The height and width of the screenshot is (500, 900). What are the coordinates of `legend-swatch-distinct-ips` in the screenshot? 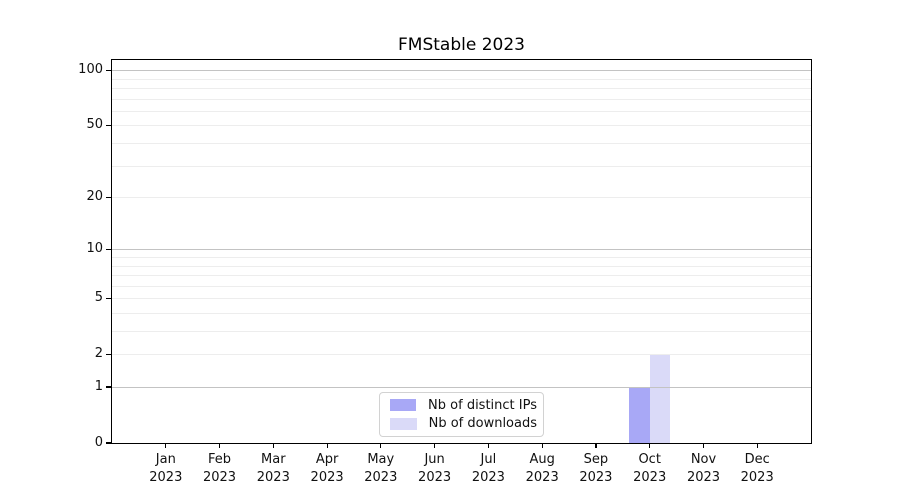 It's located at (403, 405).